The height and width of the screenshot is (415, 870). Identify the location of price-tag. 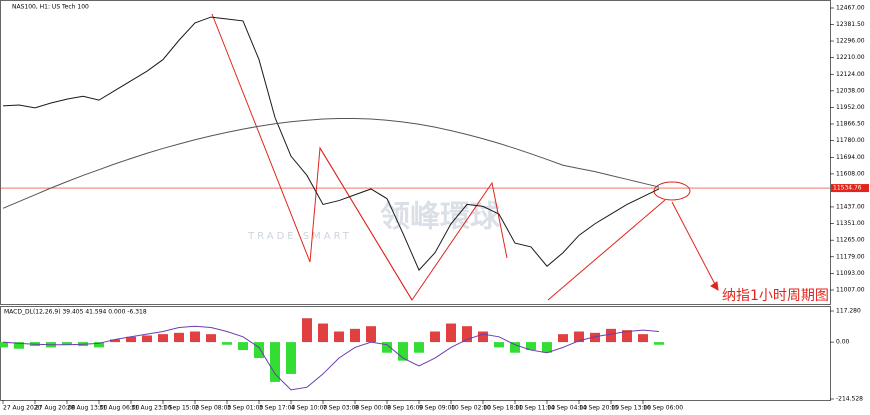
(850, 188).